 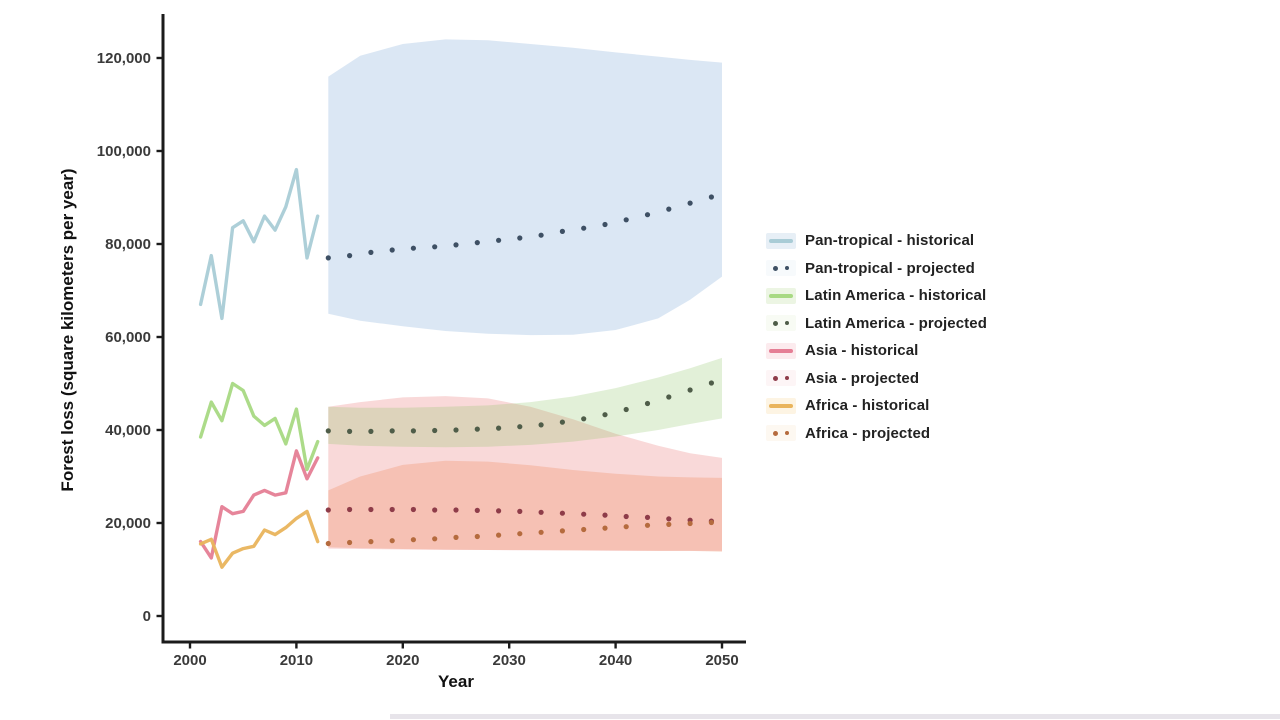 What do you see at coordinates (868, 433) in the screenshot?
I see `legend-label: Africa - projected` at bounding box center [868, 433].